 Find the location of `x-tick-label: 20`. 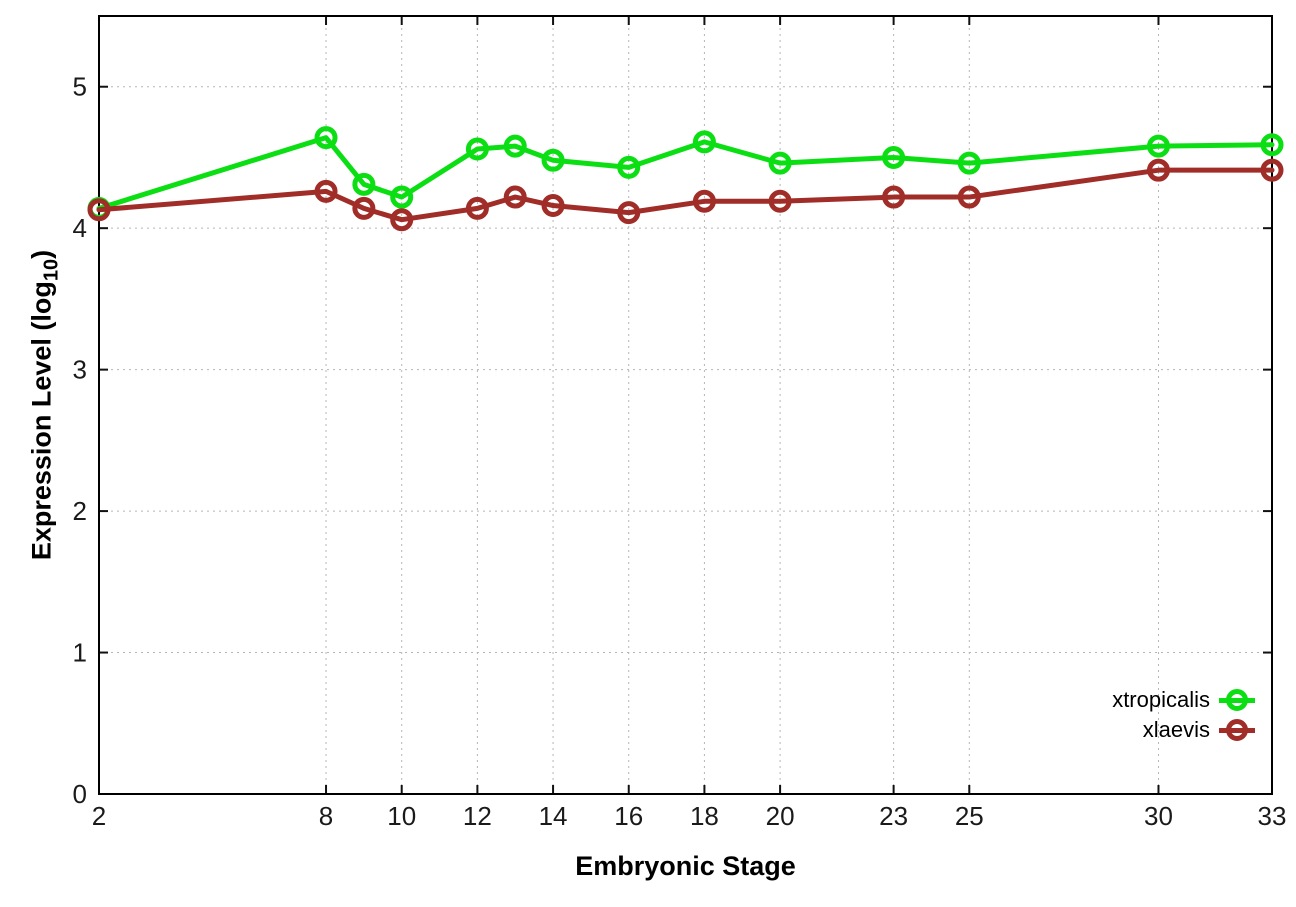

x-tick-label: 20 is located at coordinates (780, 816).